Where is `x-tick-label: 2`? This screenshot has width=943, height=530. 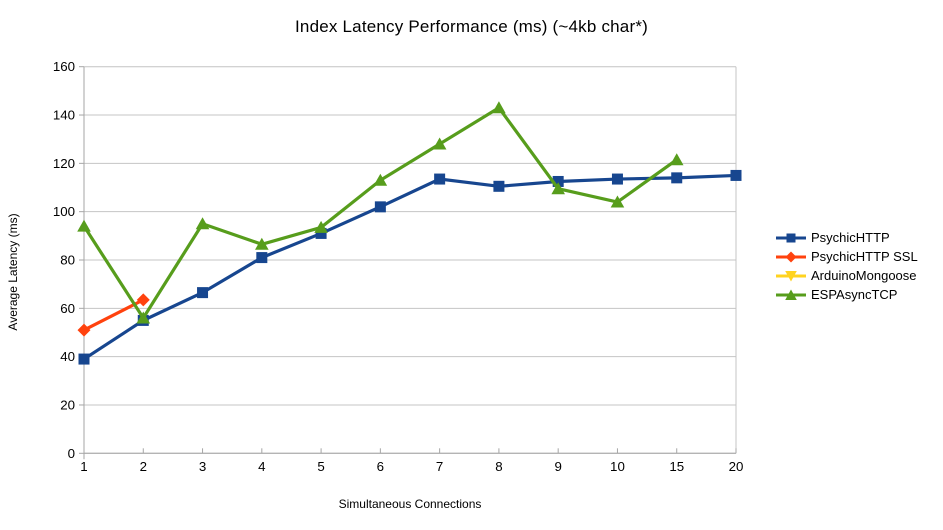 x-tick-label: 2 is located at coordinates (143, 466).